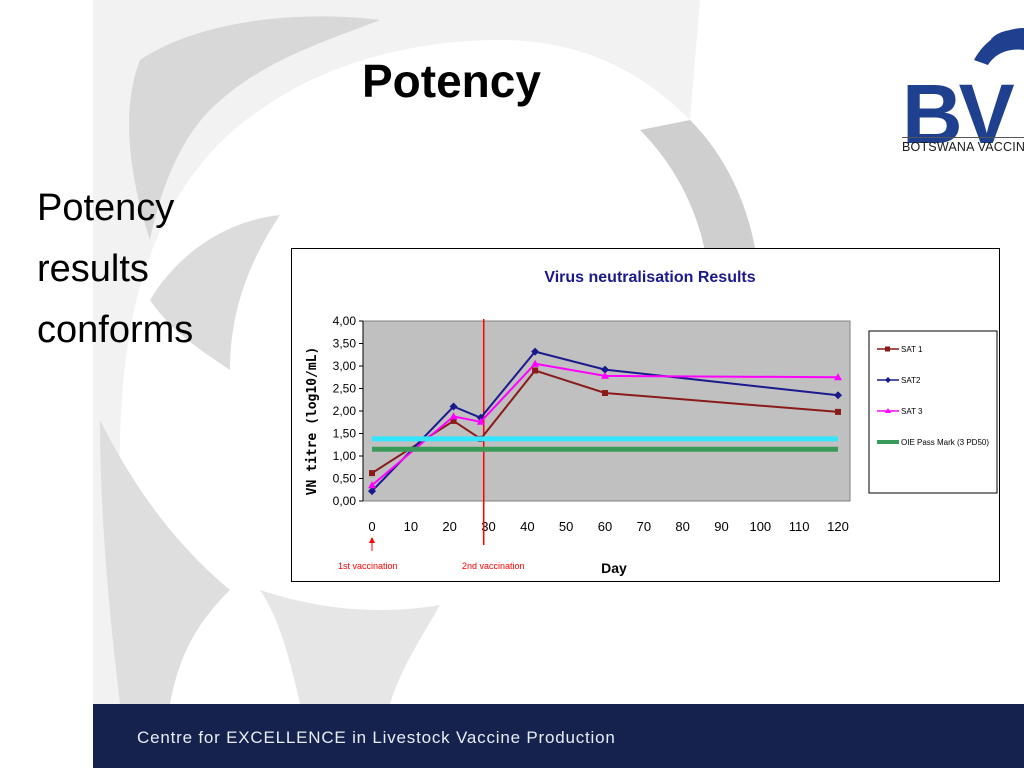 This screenshot has width=1024, height=768. What do you see at coordinates (614, 568) in the screenshot?
I see `x-axis-label: Day` at bounding box center [614, 568].